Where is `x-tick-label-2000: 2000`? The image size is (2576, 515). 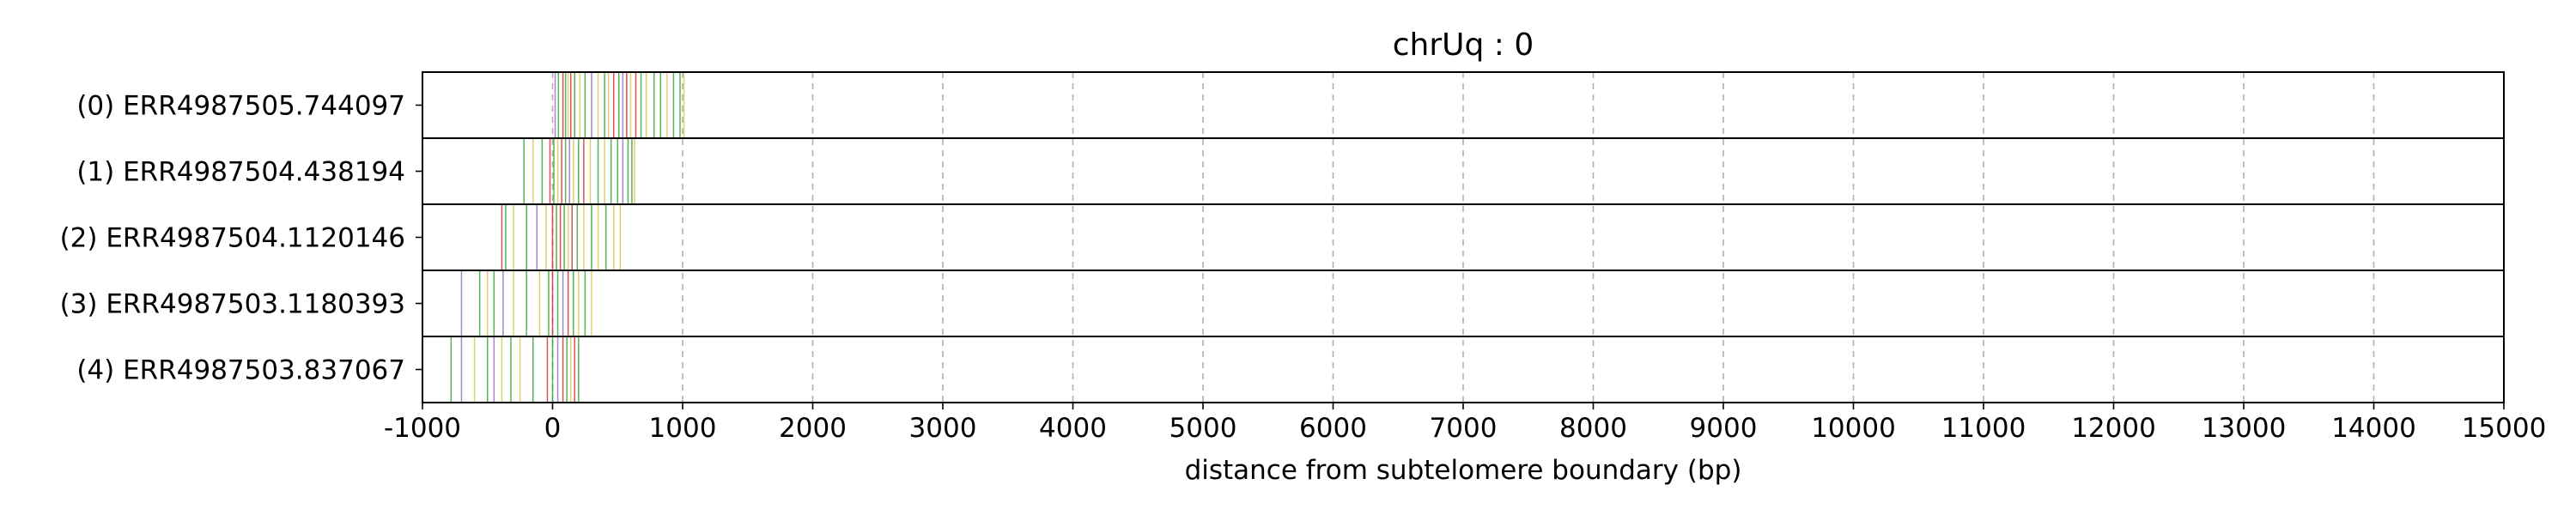 x-tick-label-2000: 2000 is located at coordinates (813, 428).